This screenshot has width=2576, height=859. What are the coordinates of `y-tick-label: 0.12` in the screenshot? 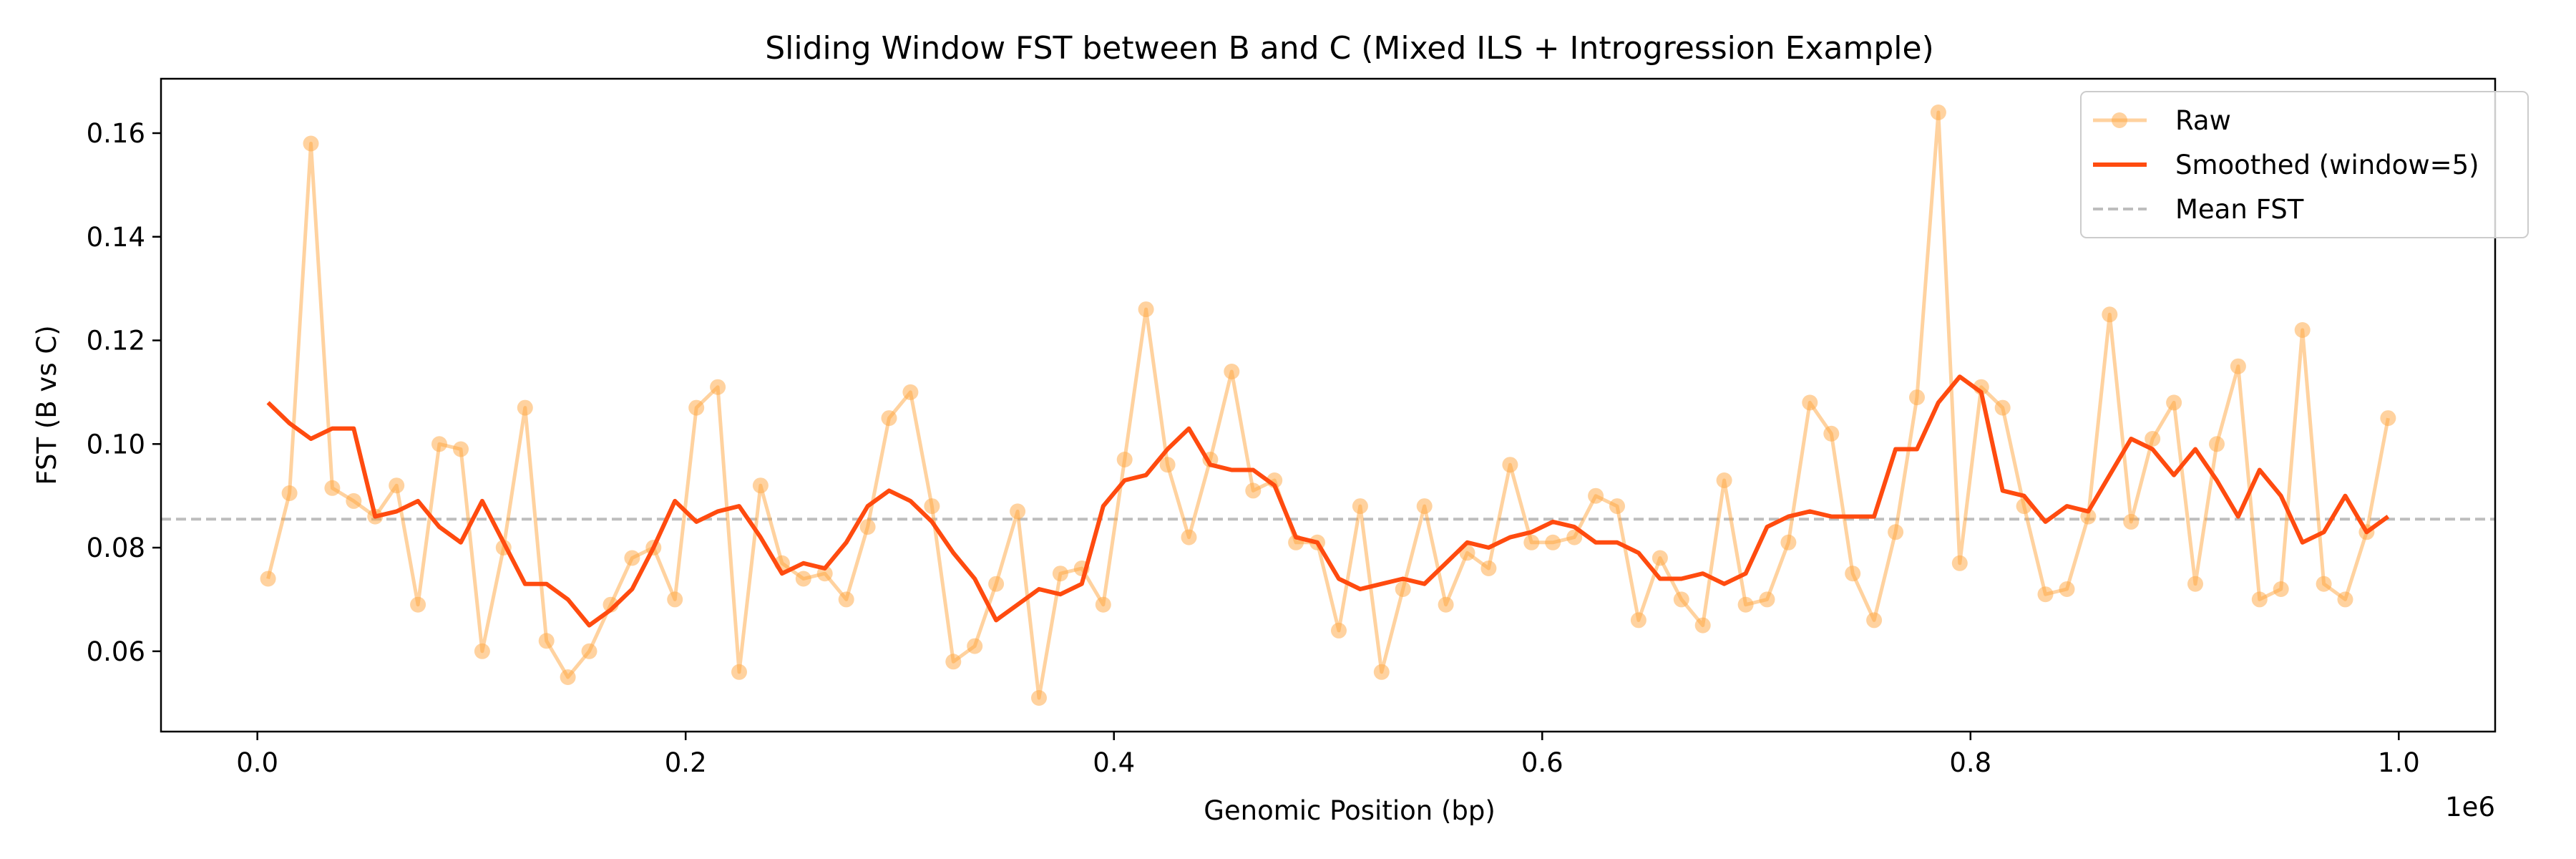 It's located at (116, 341).